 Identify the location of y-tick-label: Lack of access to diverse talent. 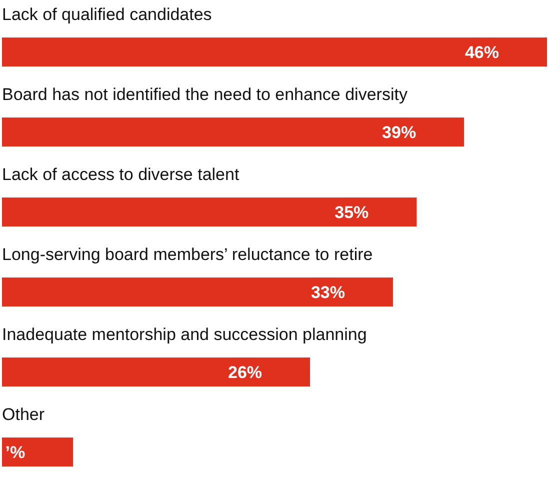
(121, 174).